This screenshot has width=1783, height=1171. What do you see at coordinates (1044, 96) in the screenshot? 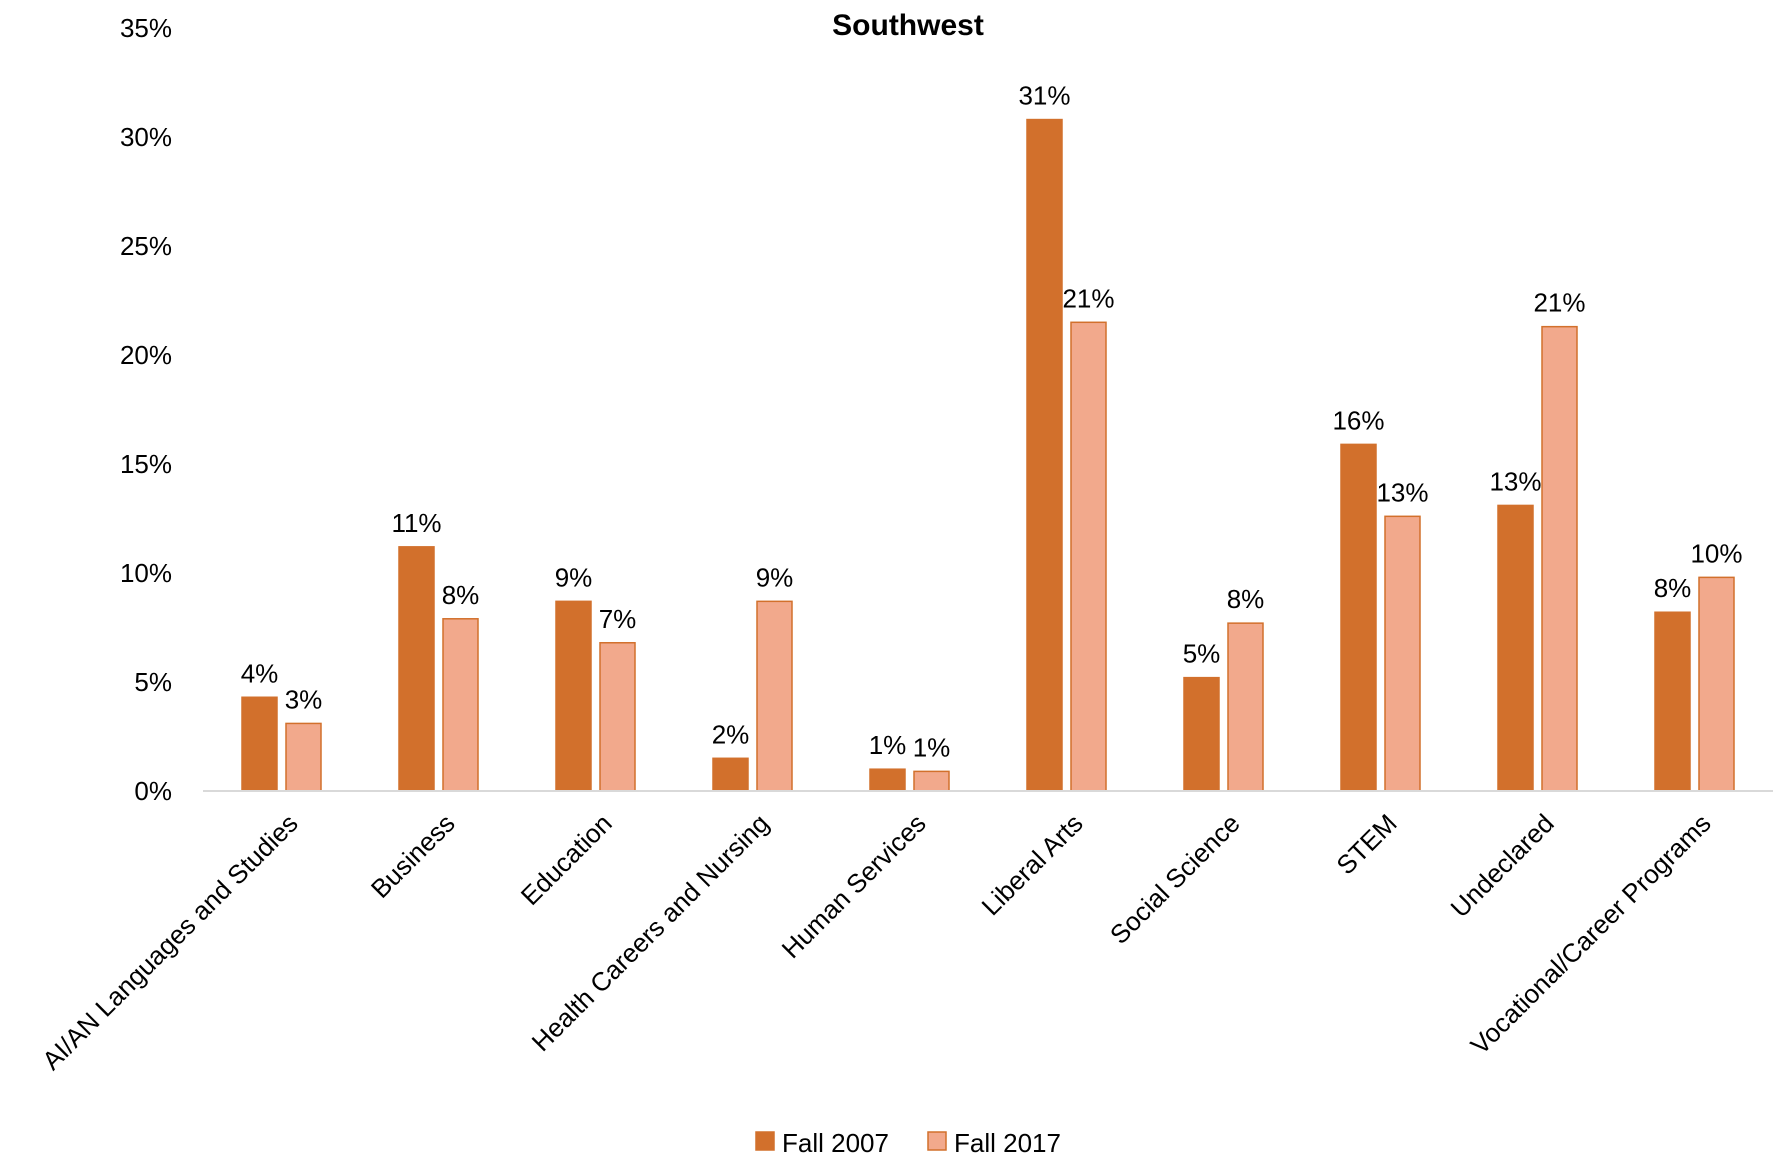
I see `data-label: 31%` at bounding box center [1044, 96].